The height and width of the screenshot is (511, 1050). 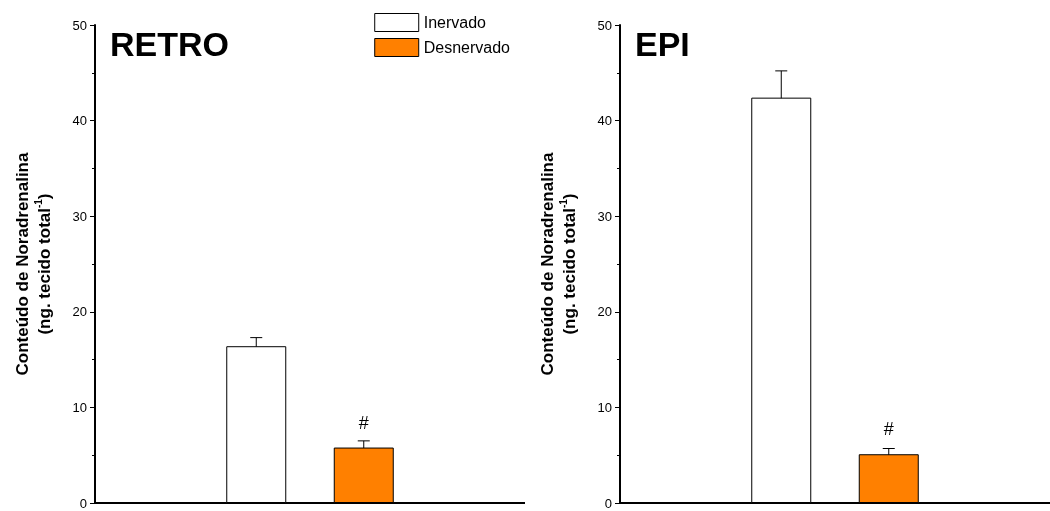 I want to click on chart-title: RETRO, so click(x=169, y=44).